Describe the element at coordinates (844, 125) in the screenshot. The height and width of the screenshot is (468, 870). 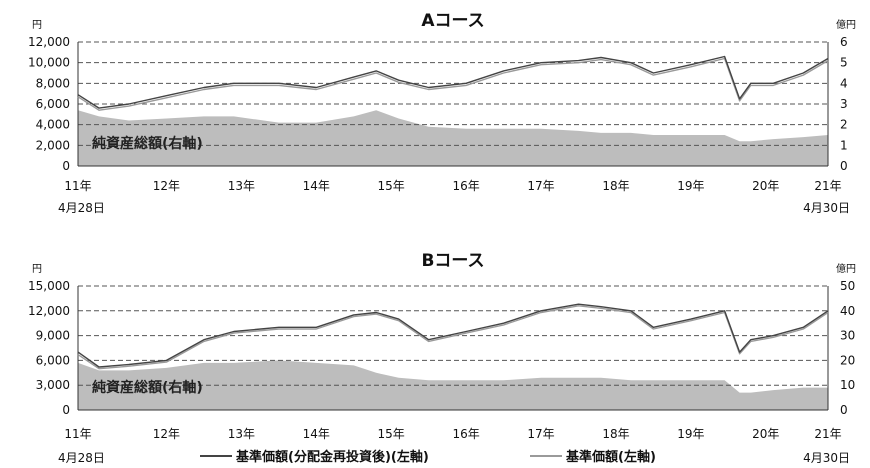
I see `y-right-tick-label: 2` at that location.